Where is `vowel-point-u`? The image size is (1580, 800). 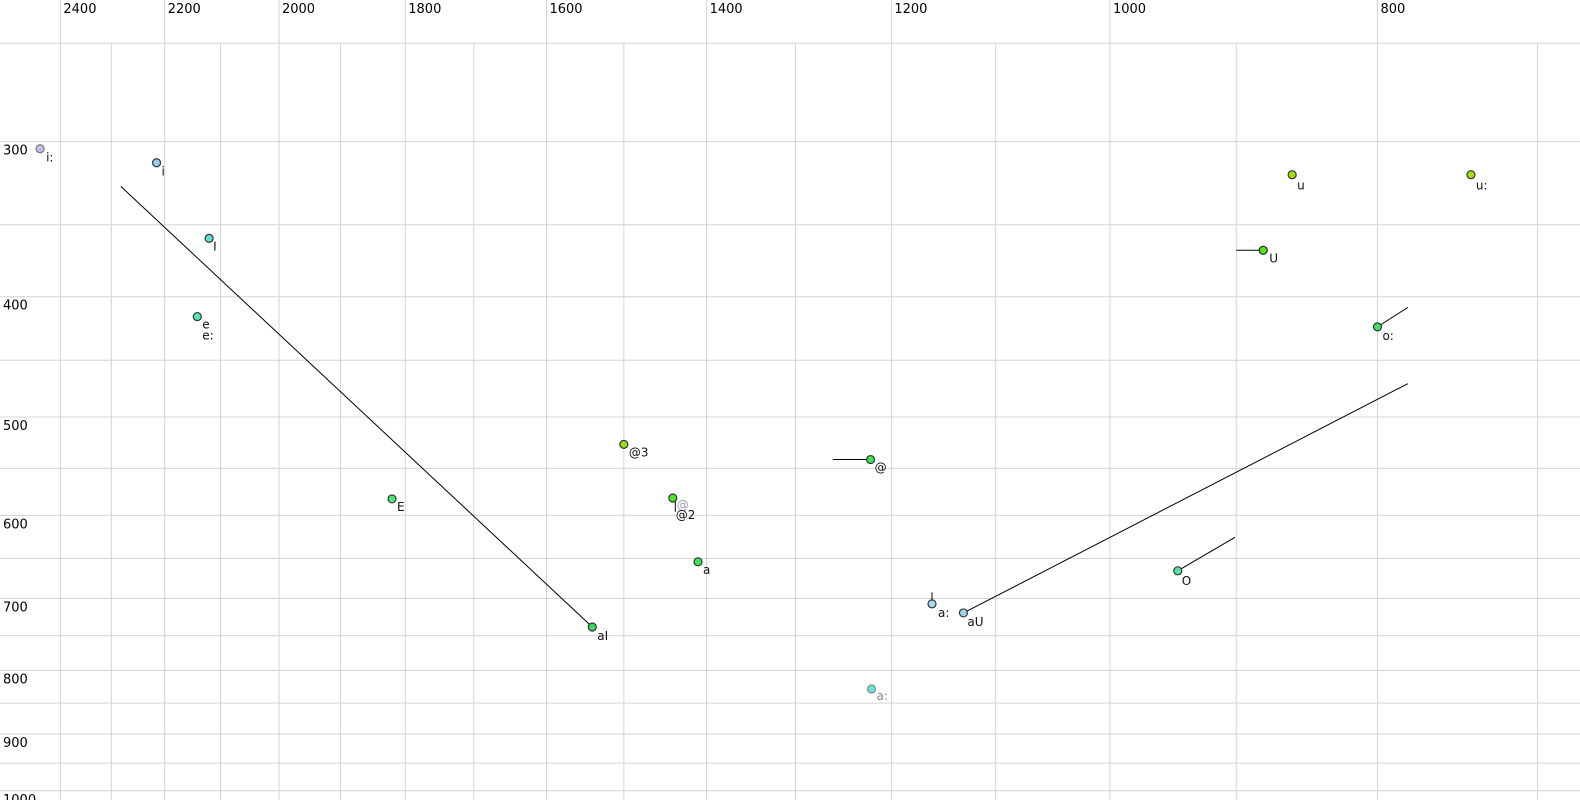 vowel-point-u is located at coordinates (1292, 175).